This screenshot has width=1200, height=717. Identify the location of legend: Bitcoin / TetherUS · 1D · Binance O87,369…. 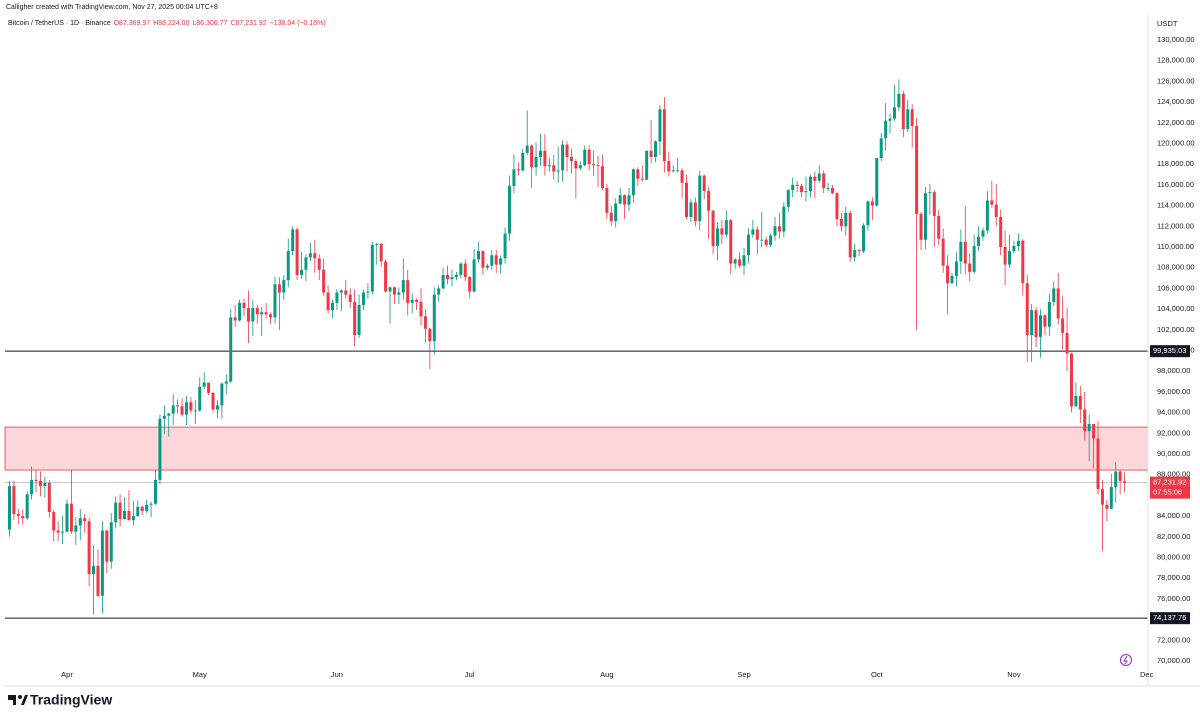
(167, 23).